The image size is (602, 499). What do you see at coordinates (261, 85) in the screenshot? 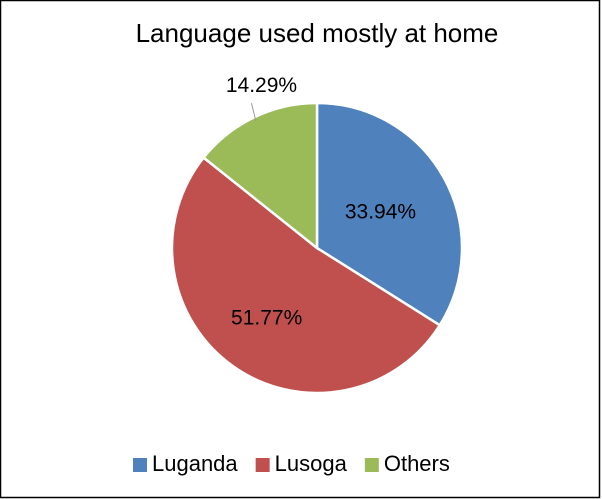
I see `data-label: 14.29%` at bounding box center [261, 85].